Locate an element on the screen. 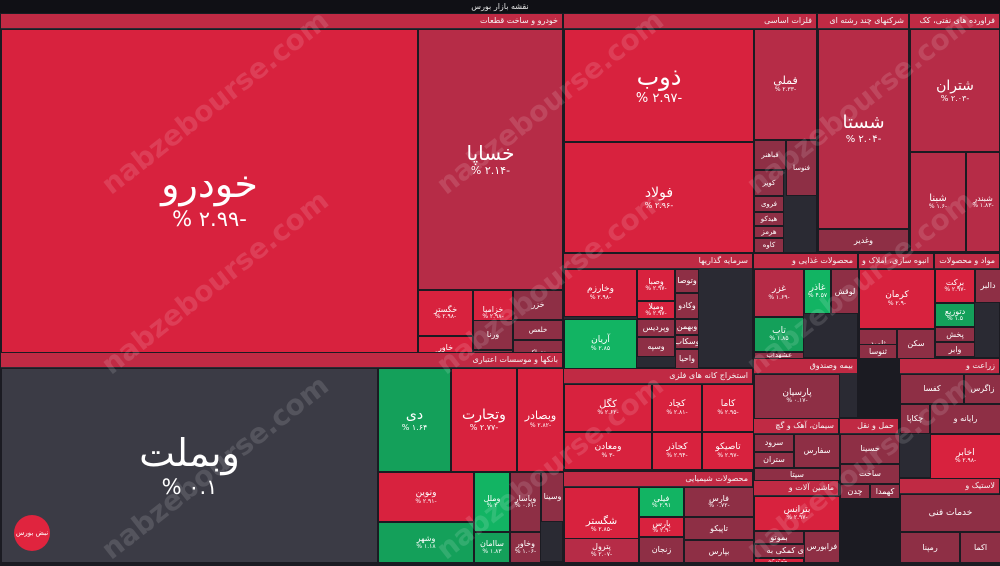  stock-tile: کرمان -۲.۹ % is located at coordinates (897, 299).